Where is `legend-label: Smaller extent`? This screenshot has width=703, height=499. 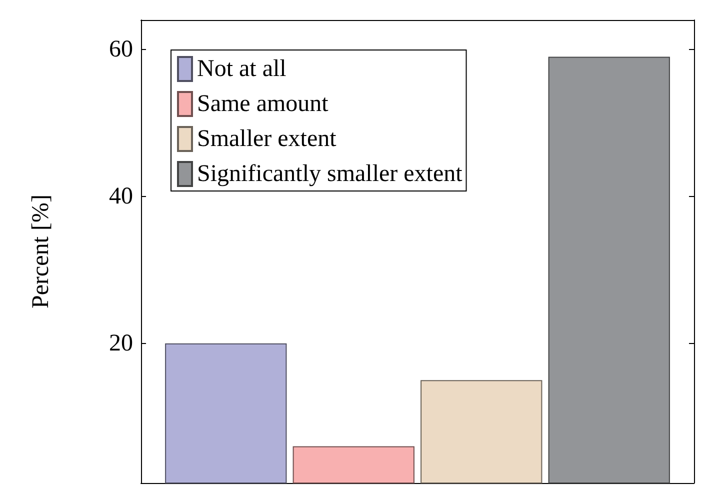
legend-label: Smaller extent is located at coordinates (267, 139).